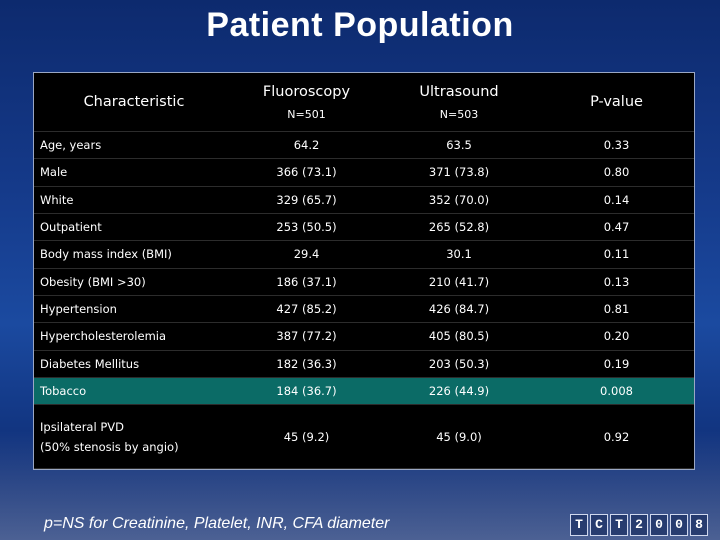 The width and height of the screenshot is (720, 540). I want to click on ultrasound-value: 30.1, so click(459, 254).